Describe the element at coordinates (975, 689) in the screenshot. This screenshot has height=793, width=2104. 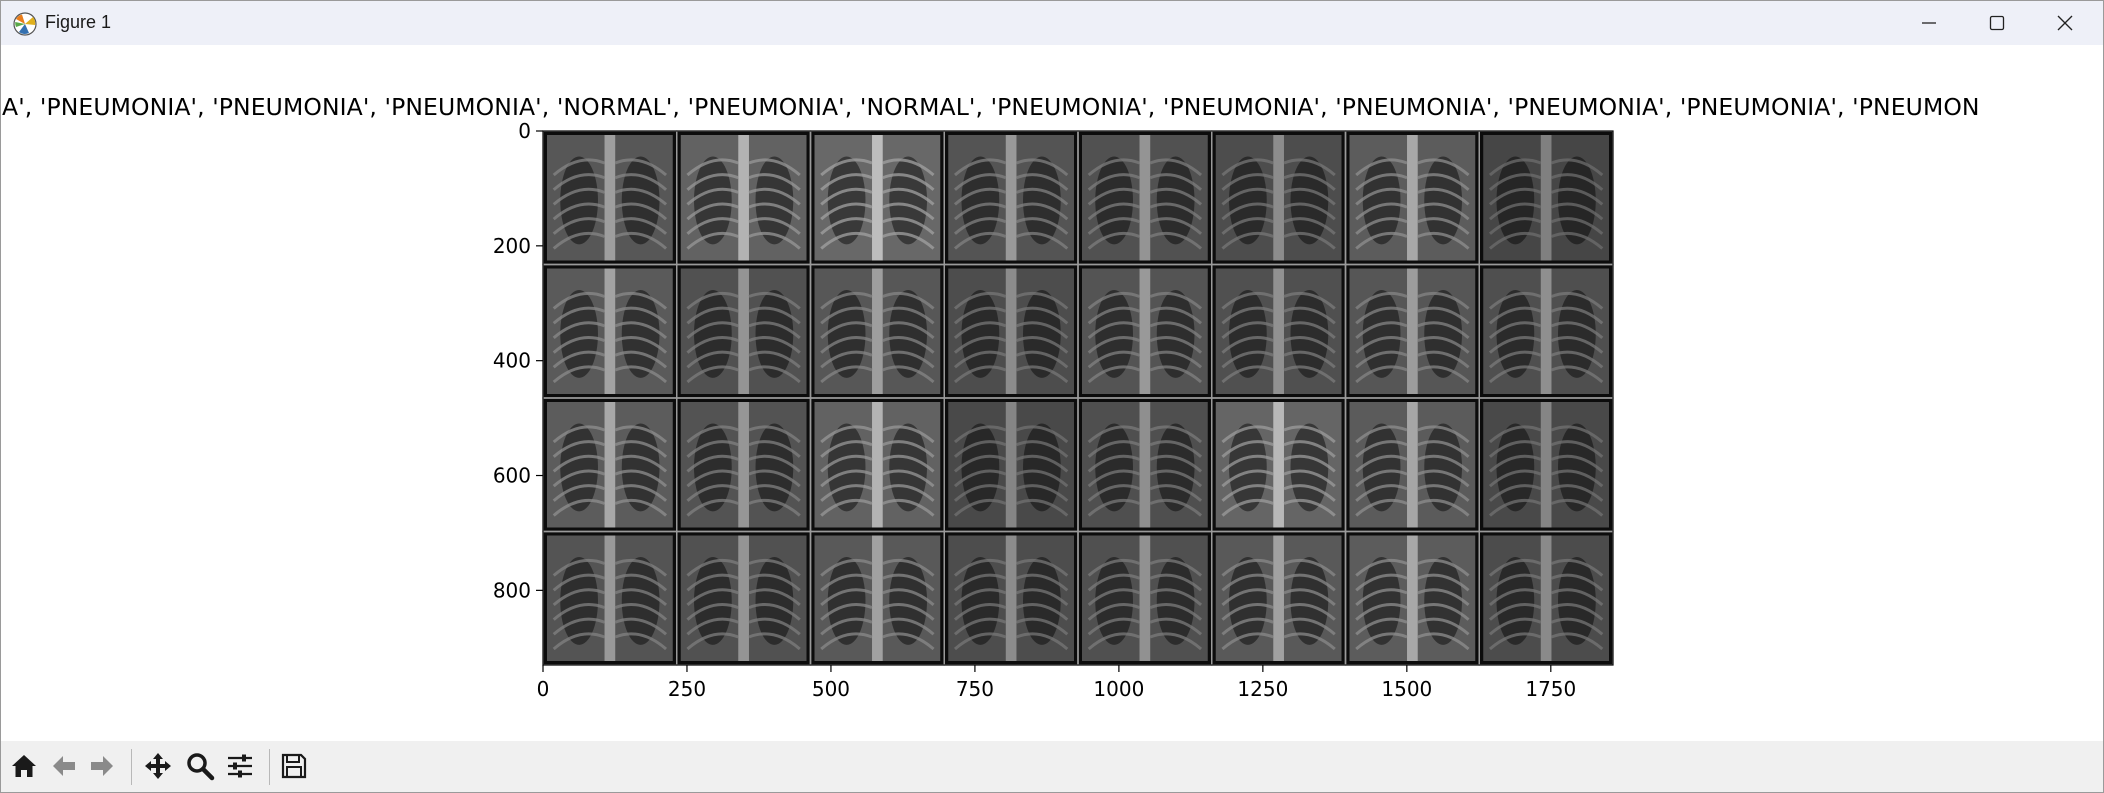
I see `x-tick-label: 750` at that location.